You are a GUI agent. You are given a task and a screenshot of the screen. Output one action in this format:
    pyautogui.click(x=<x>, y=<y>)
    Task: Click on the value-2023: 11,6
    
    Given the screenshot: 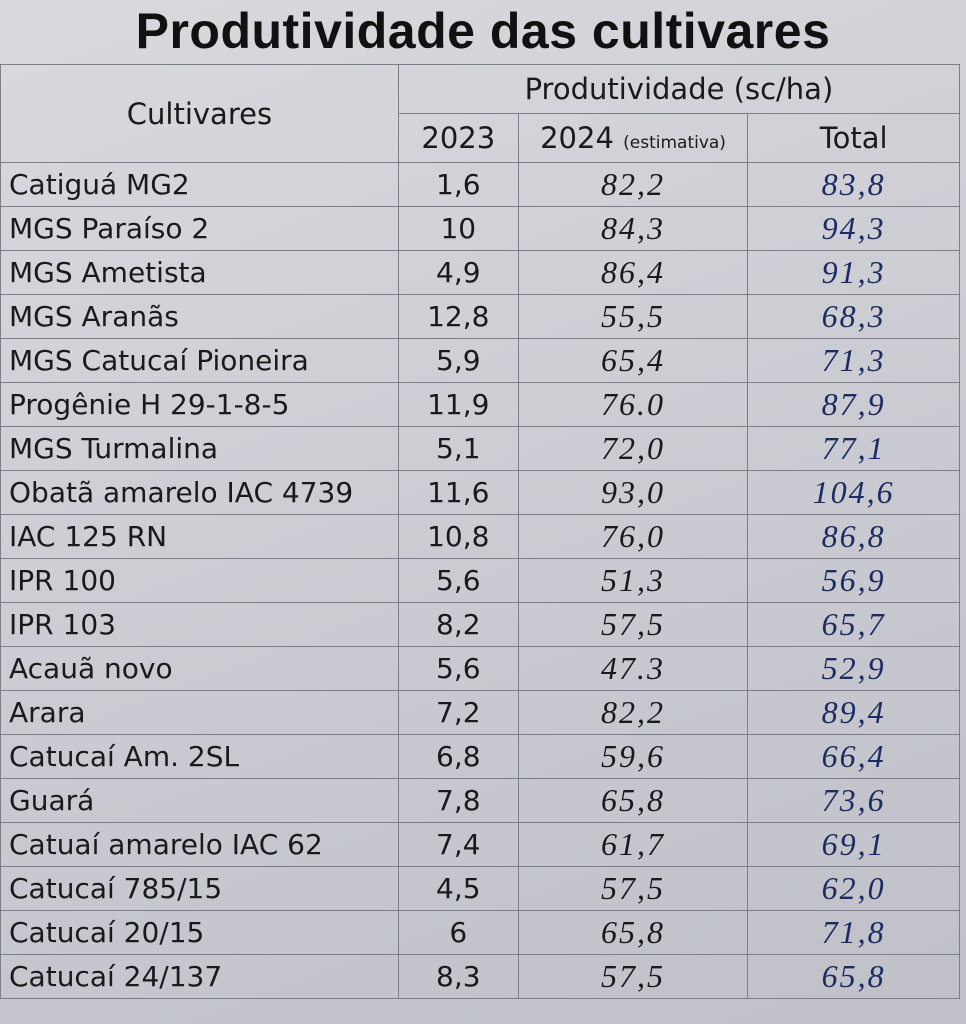 What is the action you would take?
    pyautogui.click(x=458, y=492)
    